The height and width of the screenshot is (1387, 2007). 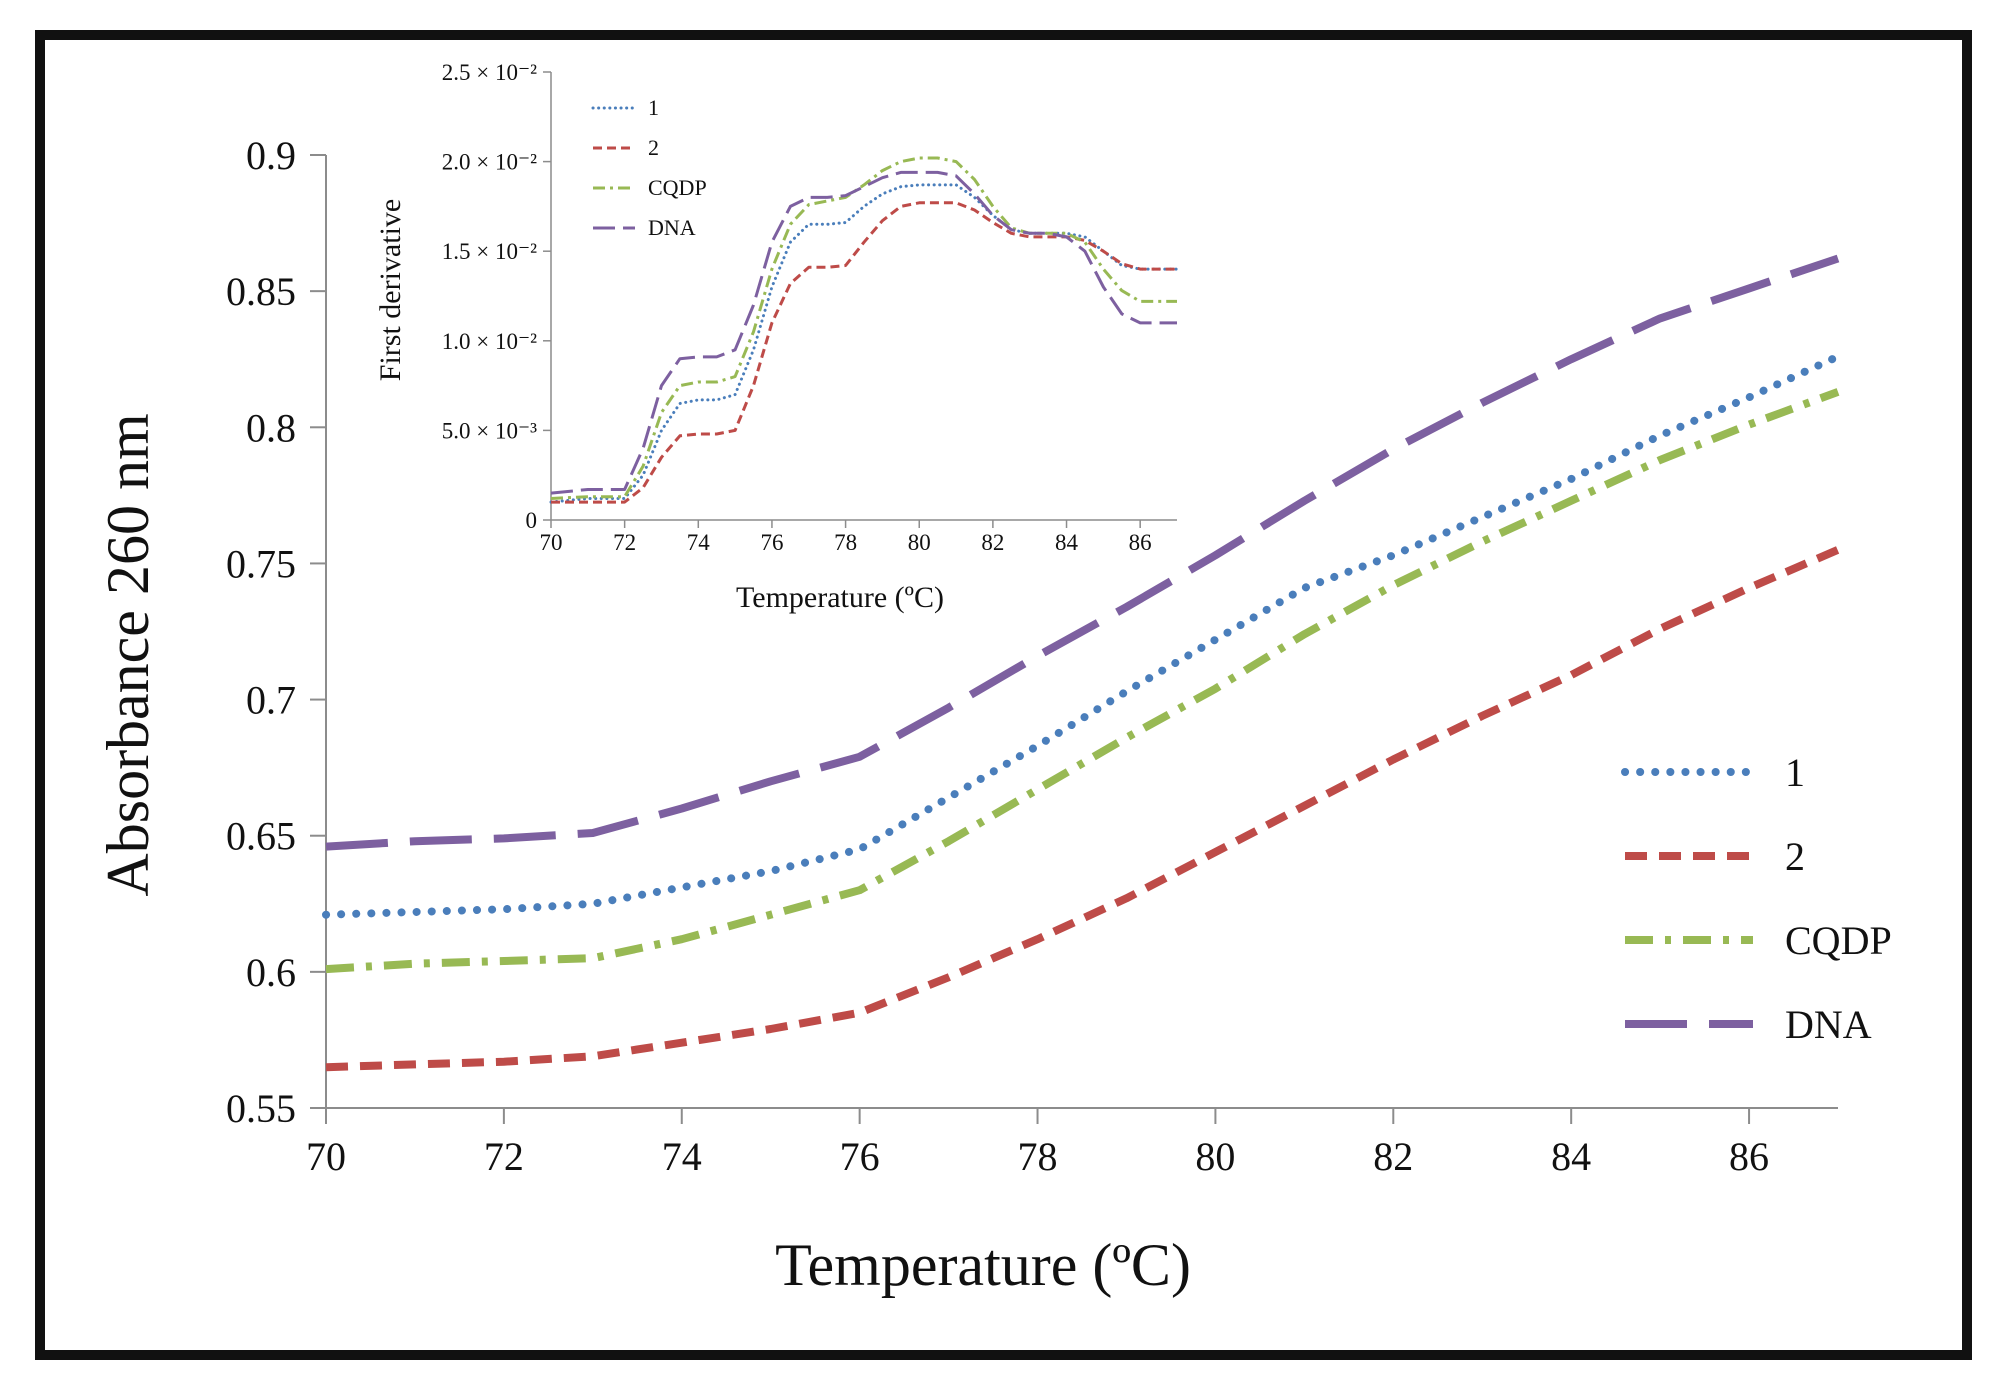 What do you see at coordinates (677, 187) in the screenshot?
I see `inset-legend-label-cqdp: CQDP` at bounding box center [677, 187].